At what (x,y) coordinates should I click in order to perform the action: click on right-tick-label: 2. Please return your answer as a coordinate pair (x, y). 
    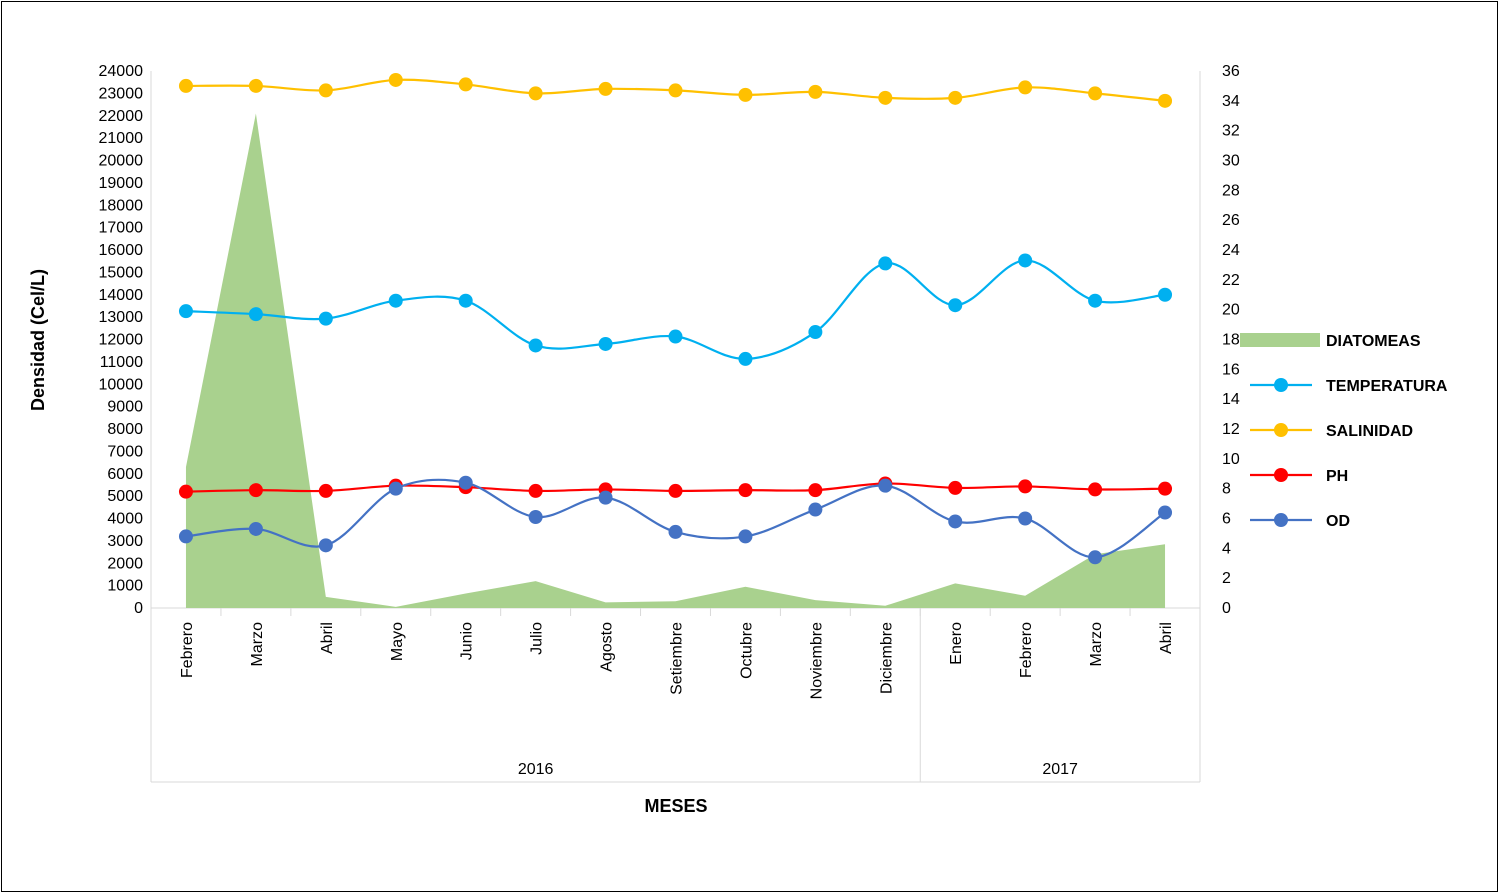
    Looking at the image, I should click on (1226, 578).